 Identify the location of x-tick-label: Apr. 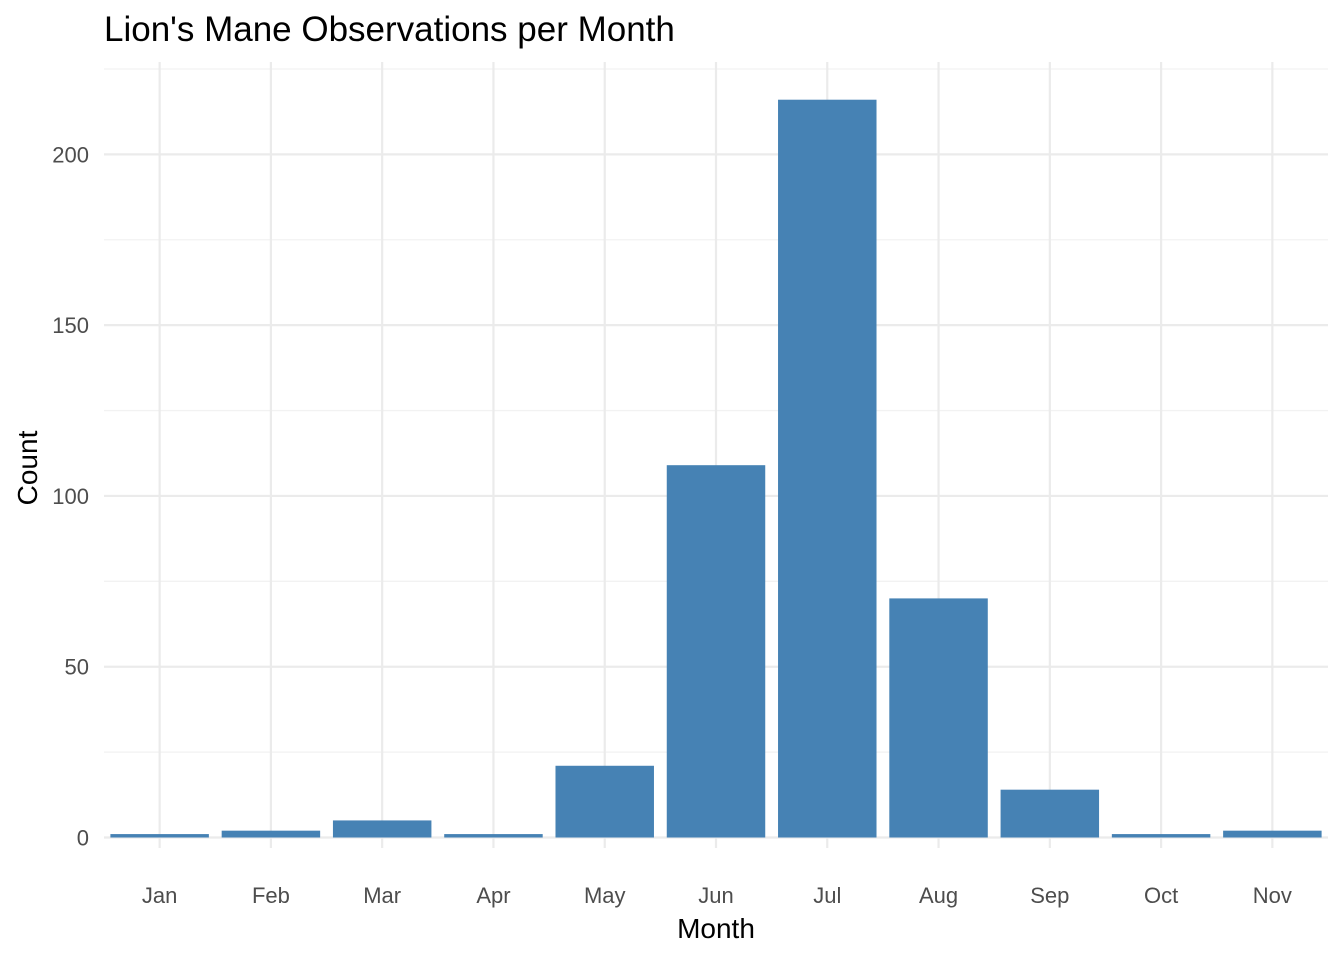
(493, 895).